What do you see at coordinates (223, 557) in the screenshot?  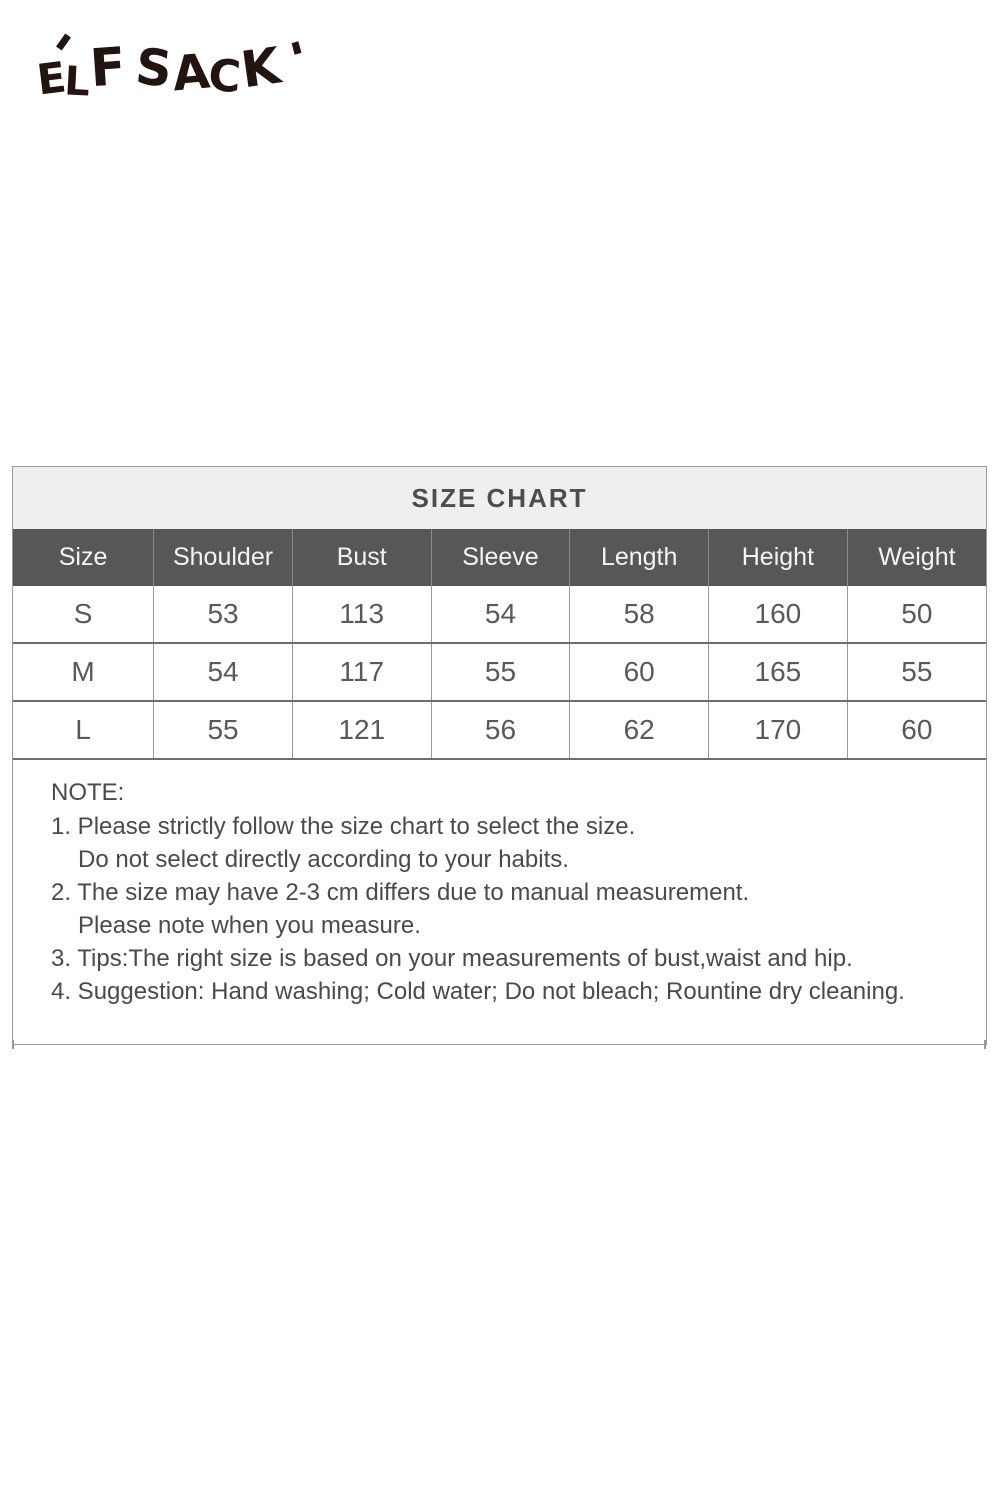 I see `column-header: Shoulder` at bounding box center [223, 557].